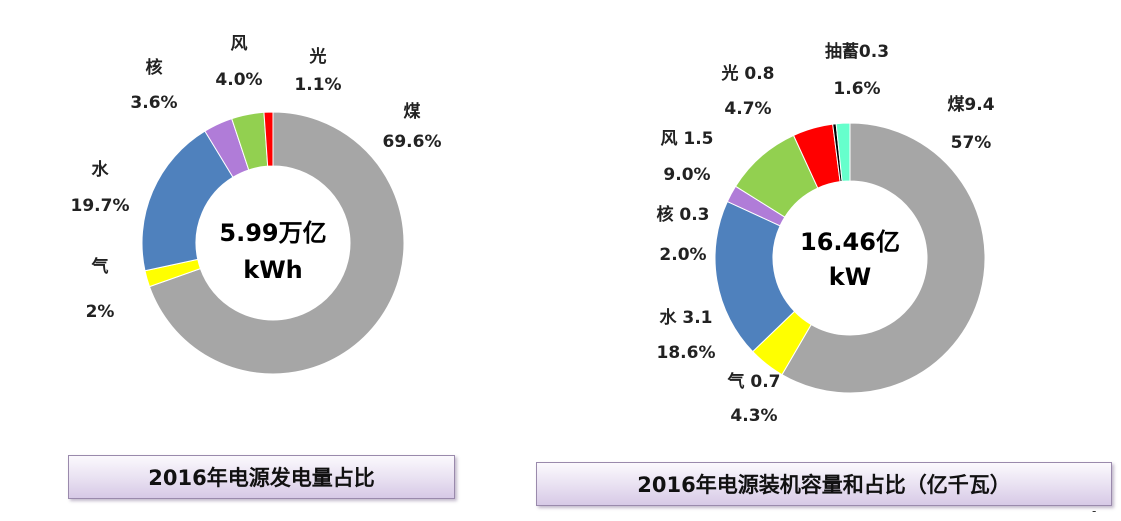 This screenshot has height=521, width=1121. I want to click on donut2-label-5: 光 0.8, so click(747, 73).